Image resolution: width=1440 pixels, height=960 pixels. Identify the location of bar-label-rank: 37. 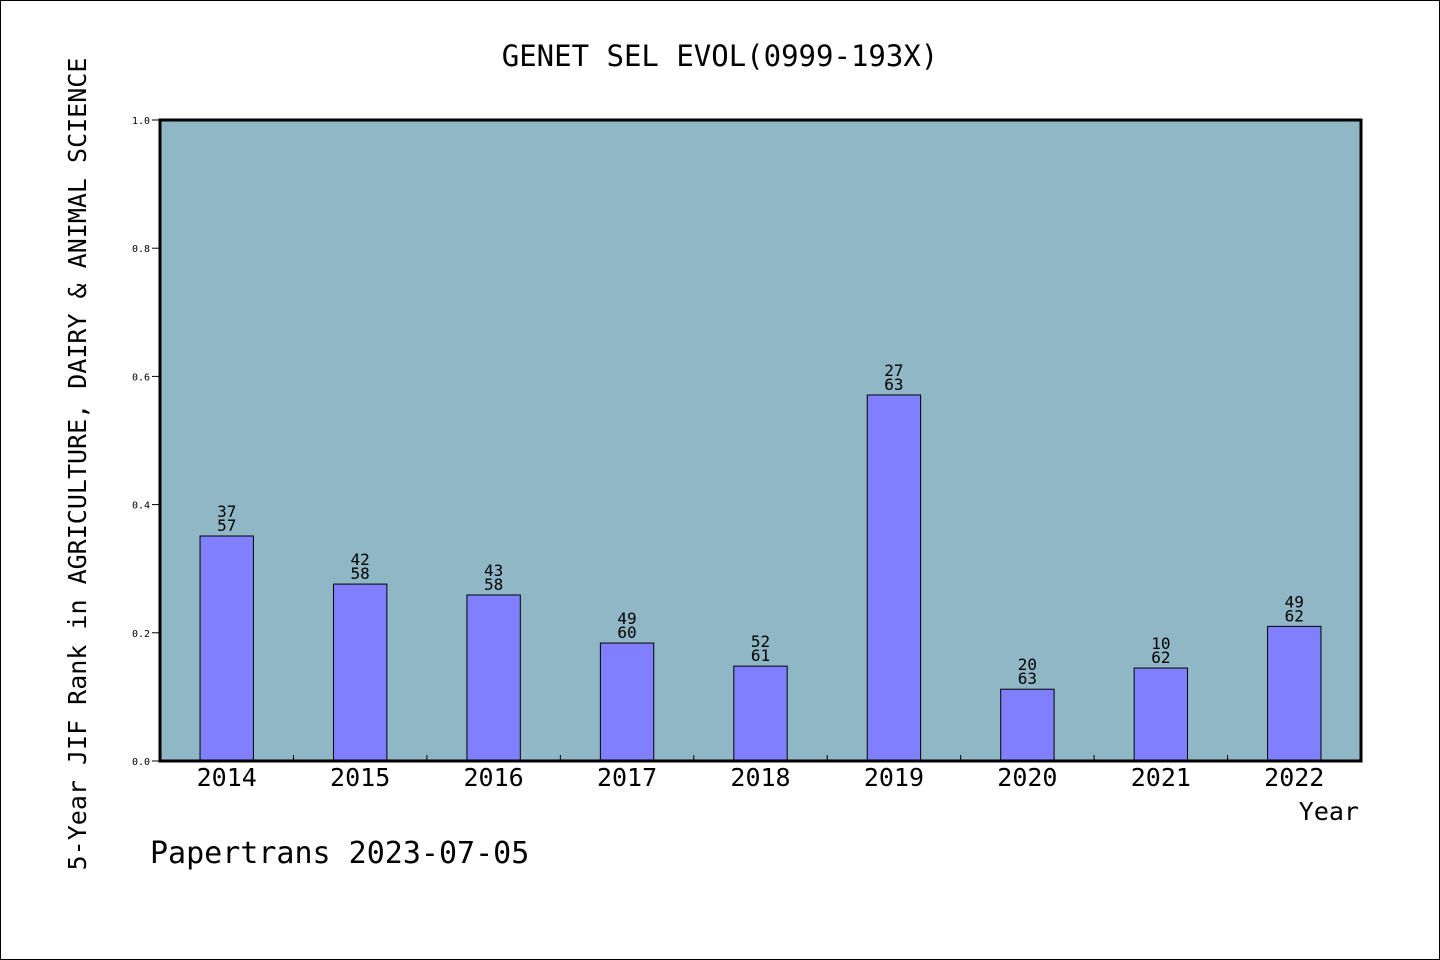
(226, 511).